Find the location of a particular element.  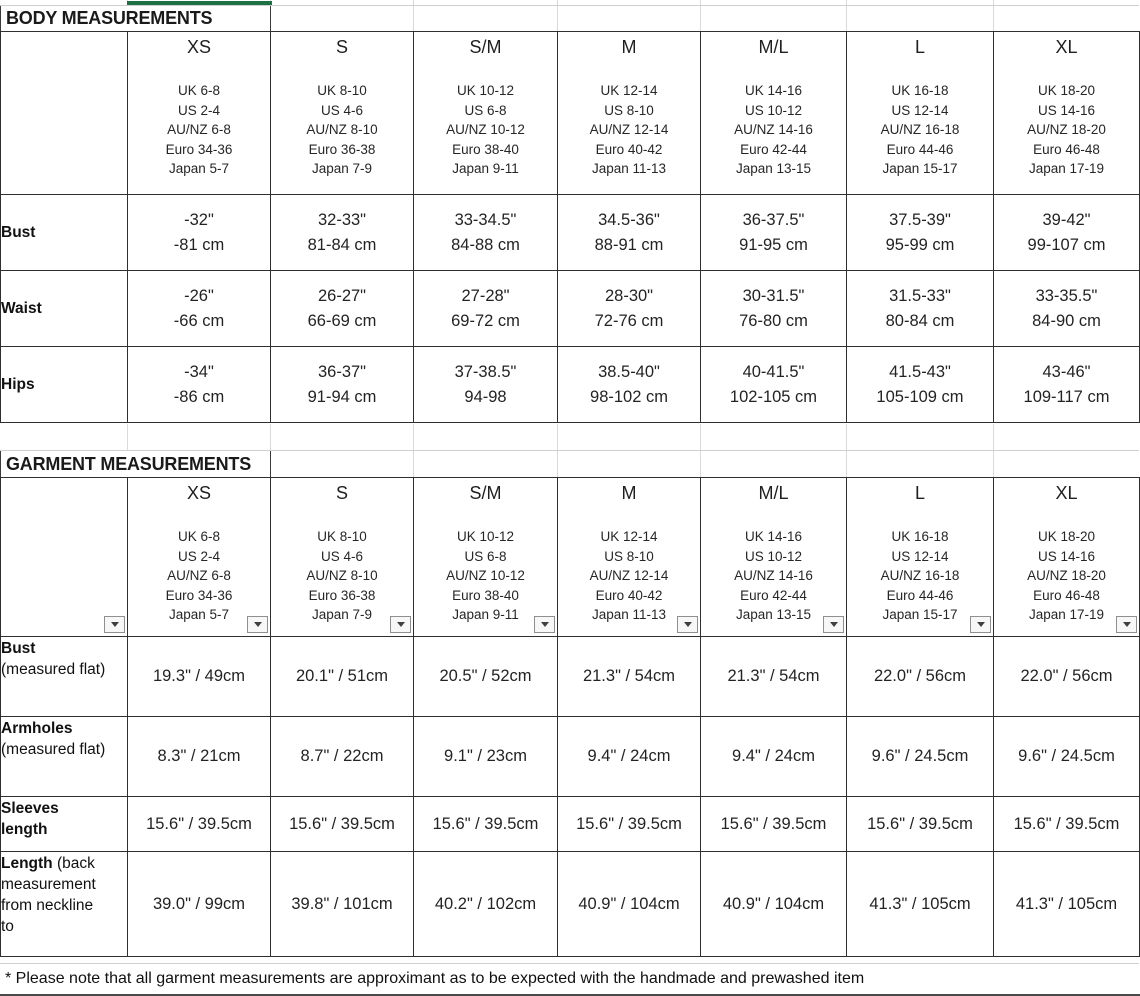

row-label-cell-bust: Bust is located at coordinates (64, 232).